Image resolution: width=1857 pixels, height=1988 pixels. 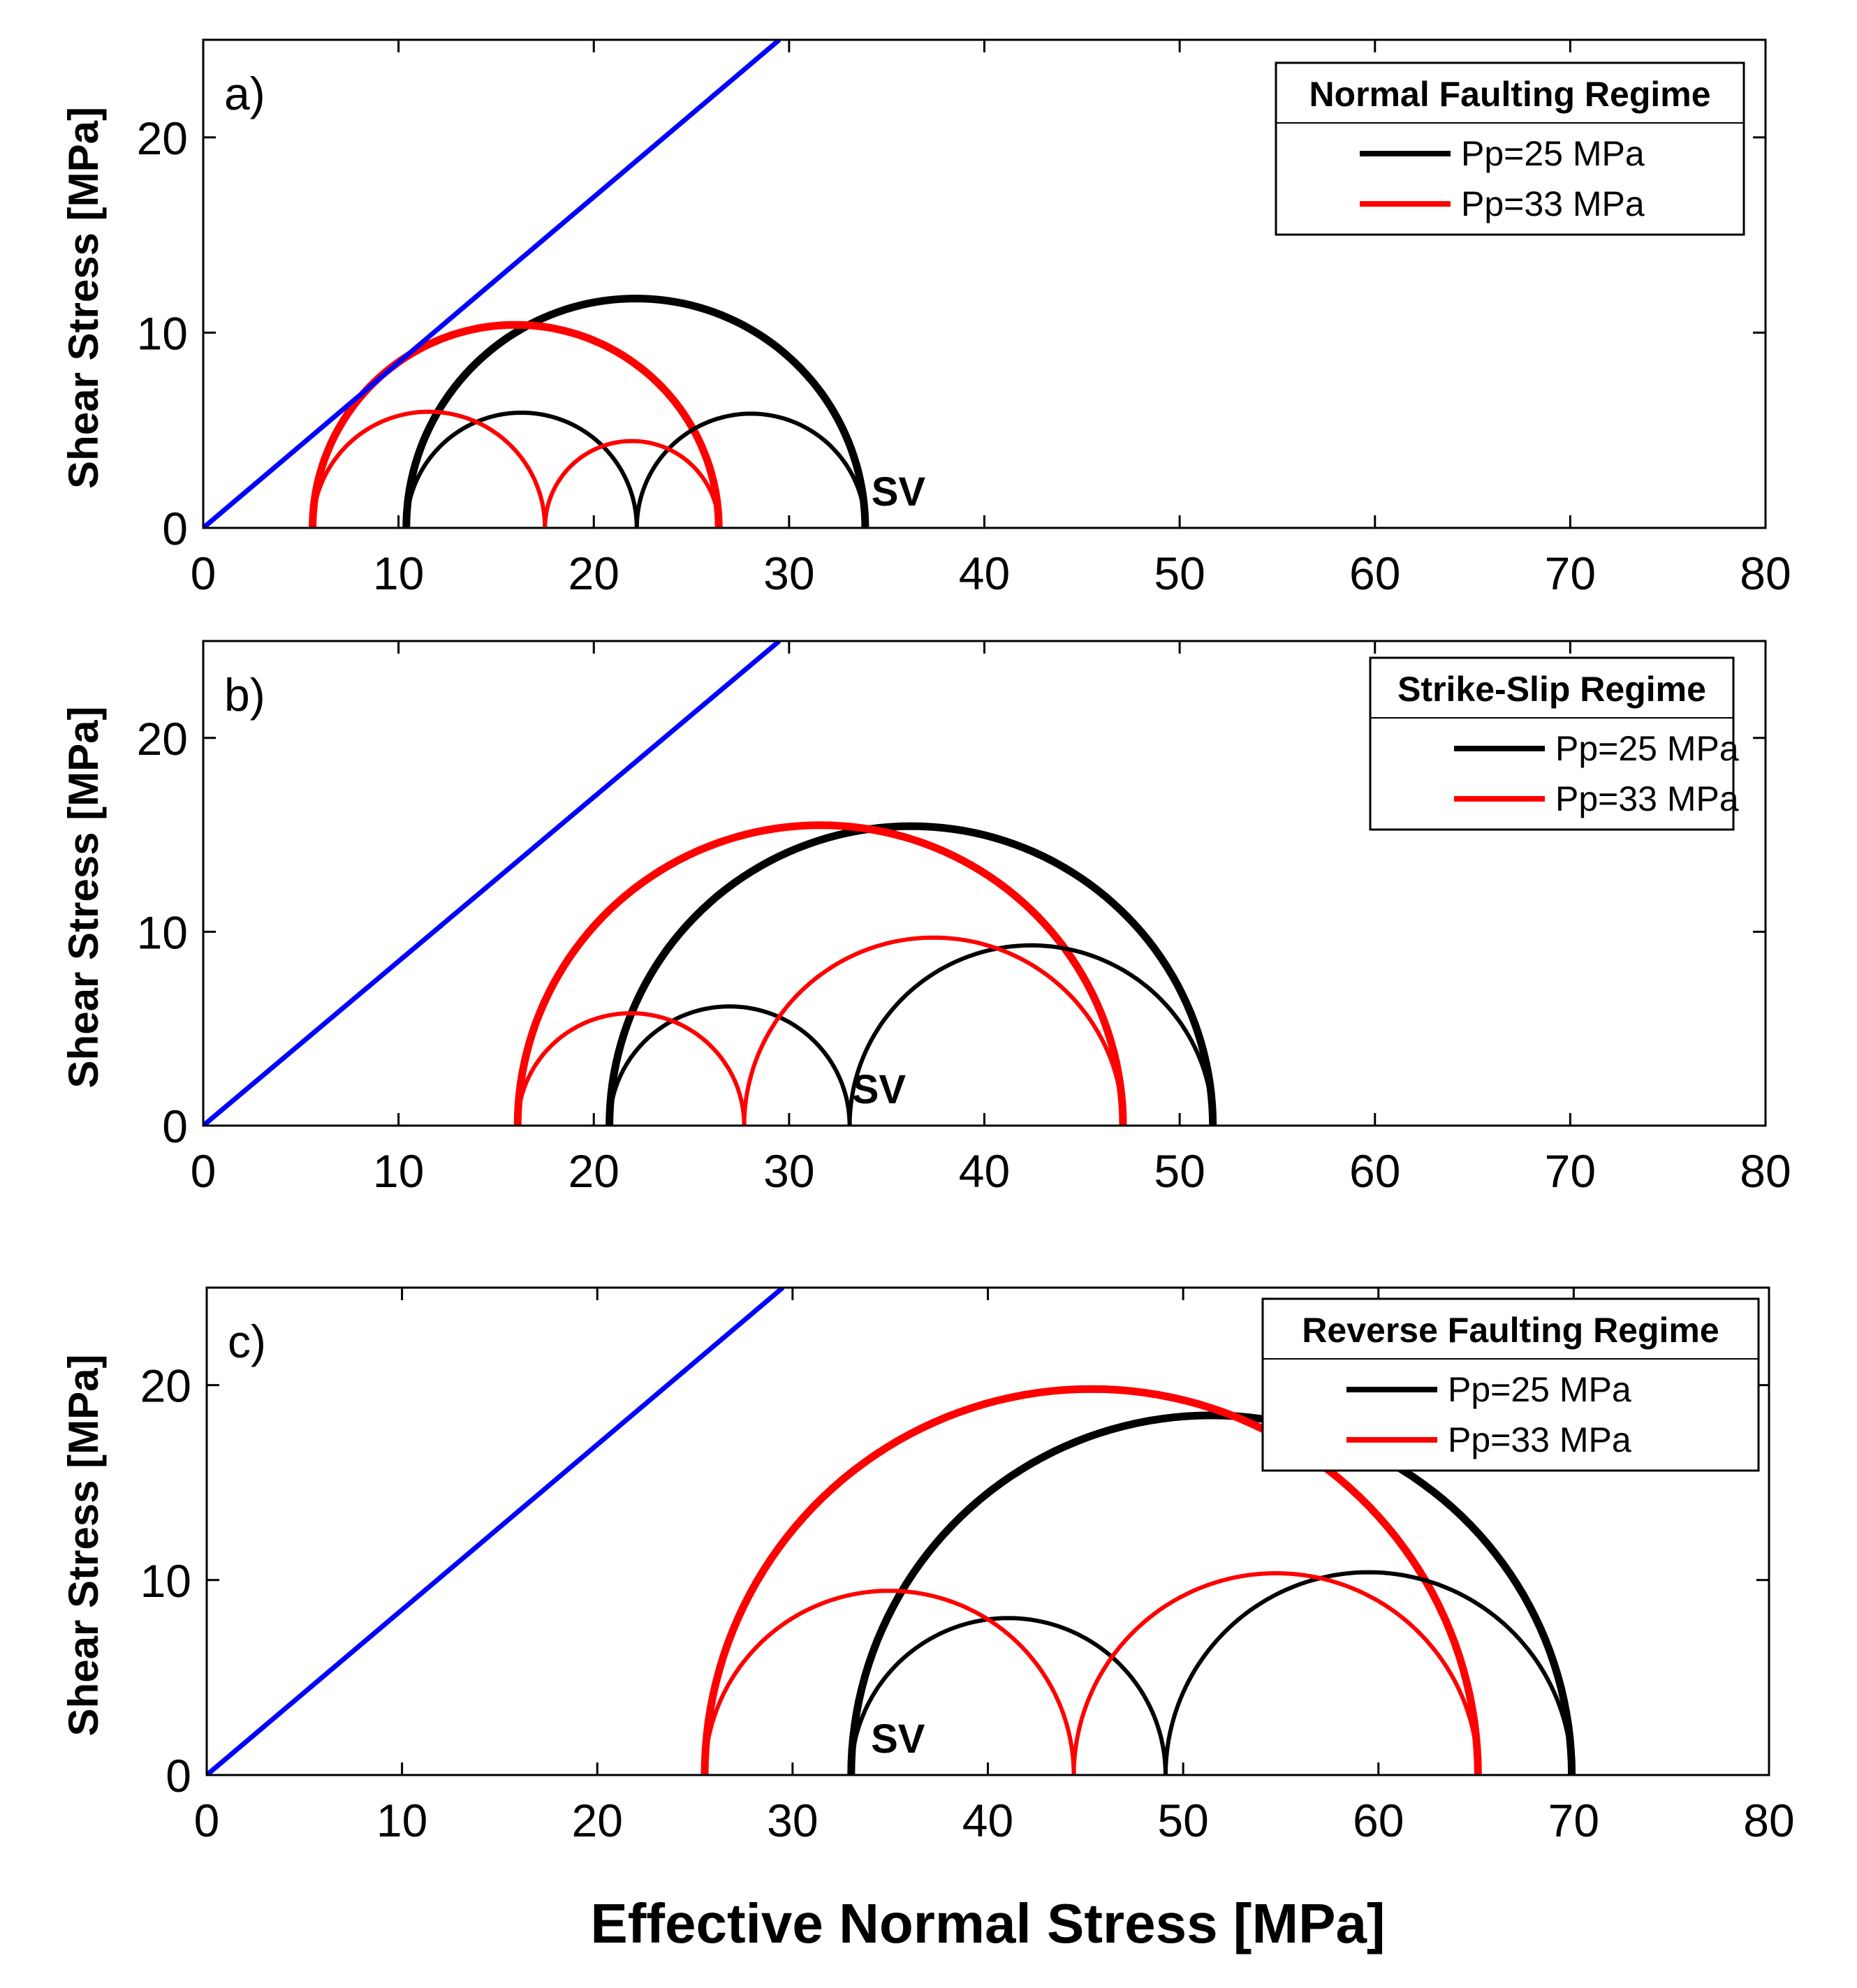 I want to click on legend-title: Strike-Slip Regime, so click(x=1551, y=689).